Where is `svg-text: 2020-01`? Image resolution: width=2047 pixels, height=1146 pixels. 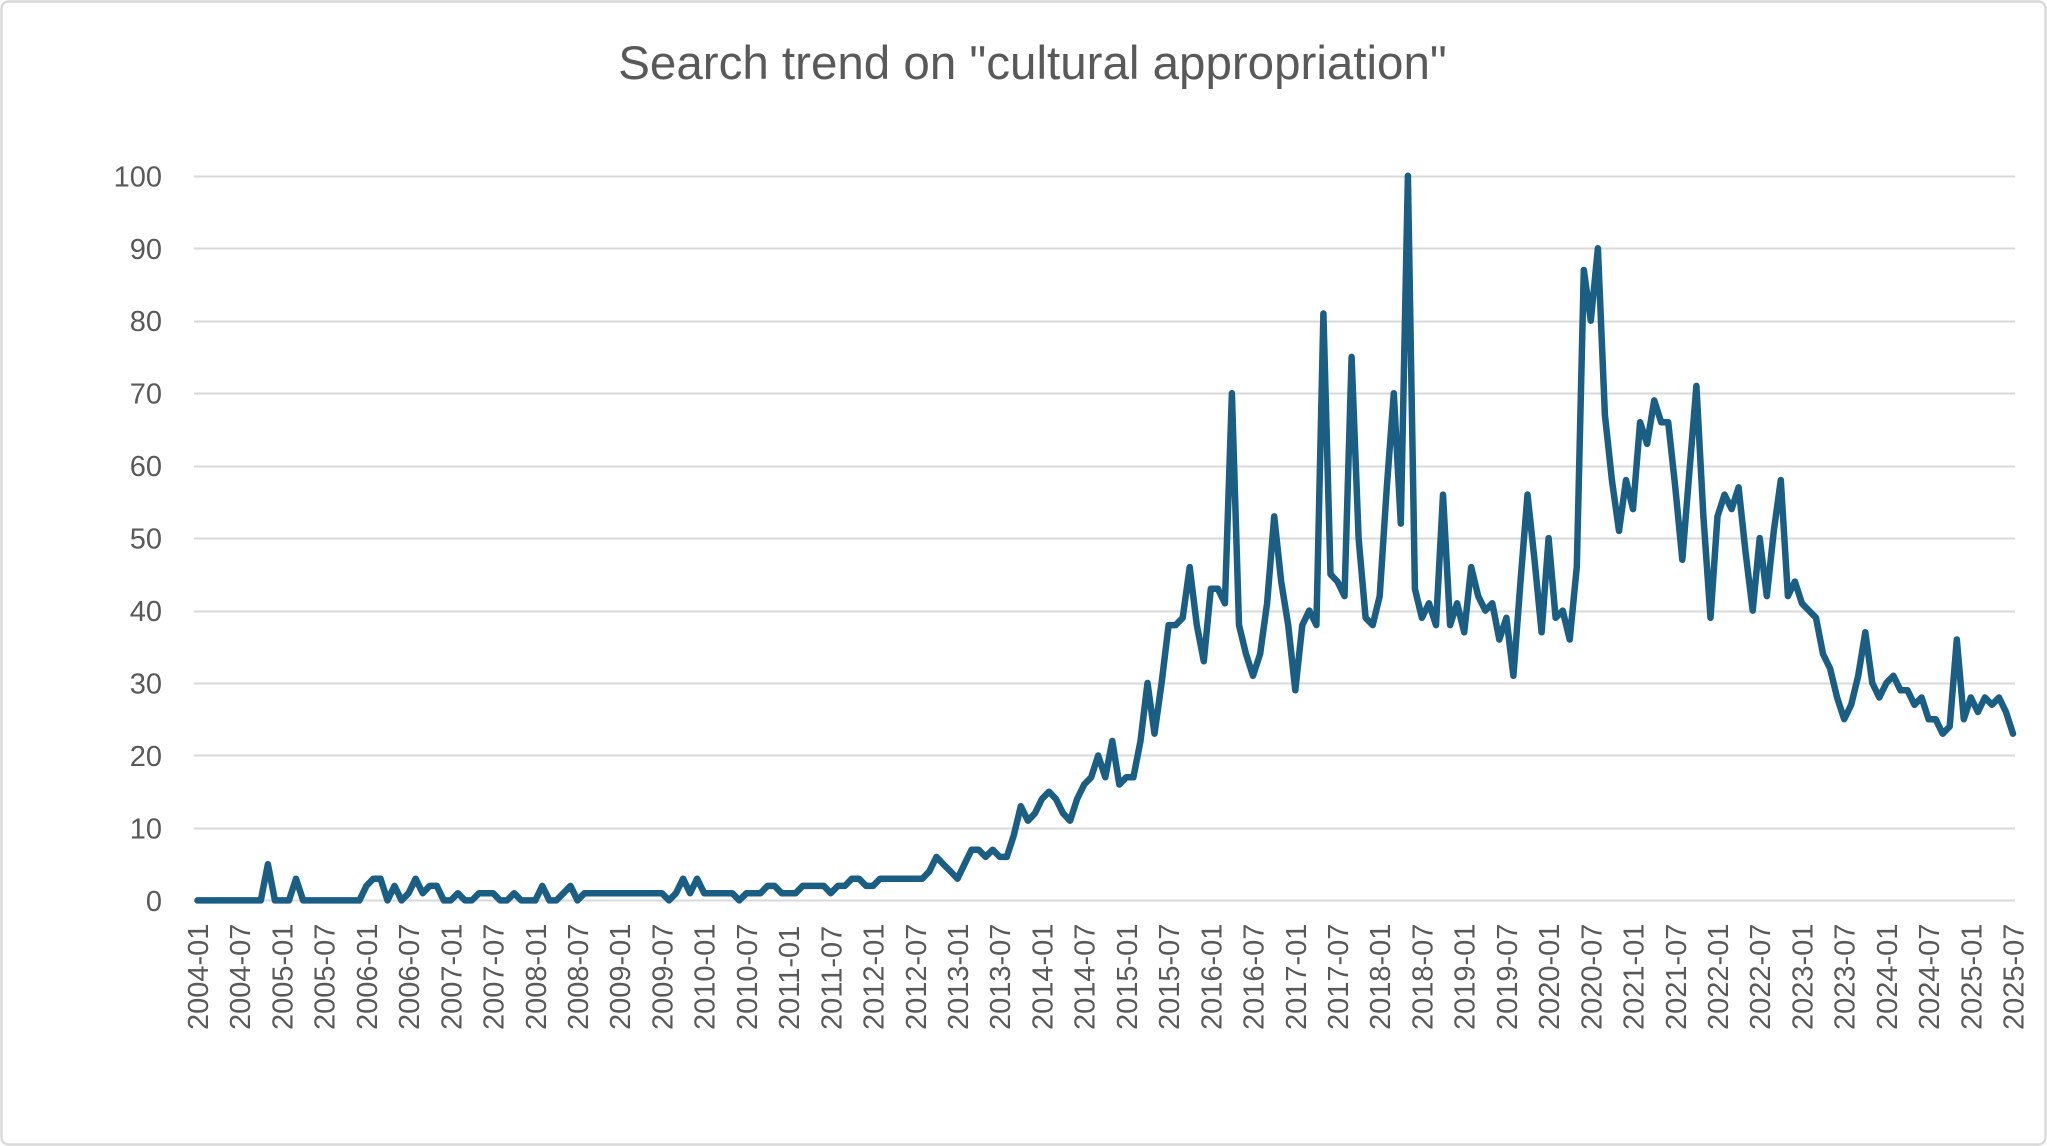
svg-text: 2020-01 is located at coordinates (1550, 977).